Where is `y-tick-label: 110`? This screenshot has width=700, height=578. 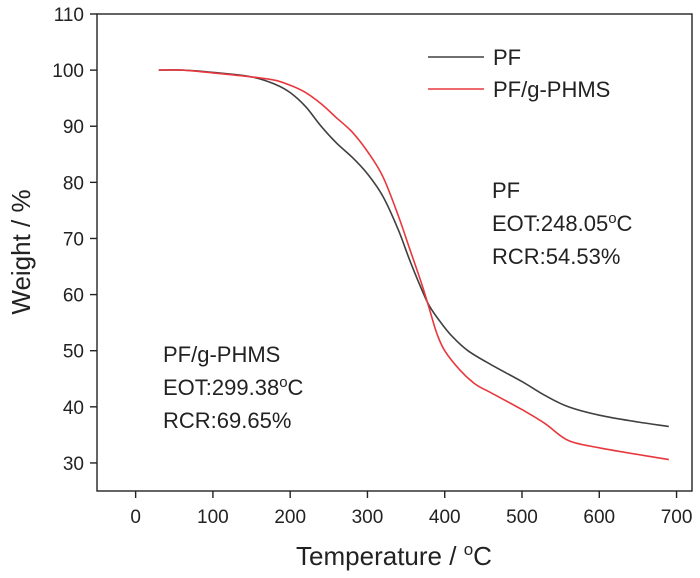 y-tick-label: 110 is located at coordinates (69, 15).